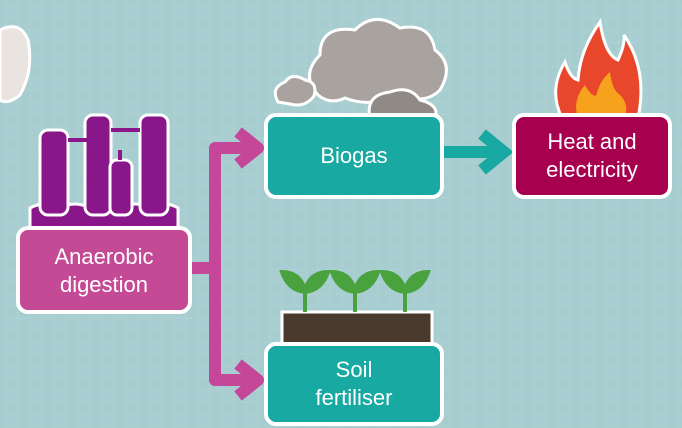 The width and height of the screenshot is (682, 428). I want to click on node-label: Soil, so click(354, 369).